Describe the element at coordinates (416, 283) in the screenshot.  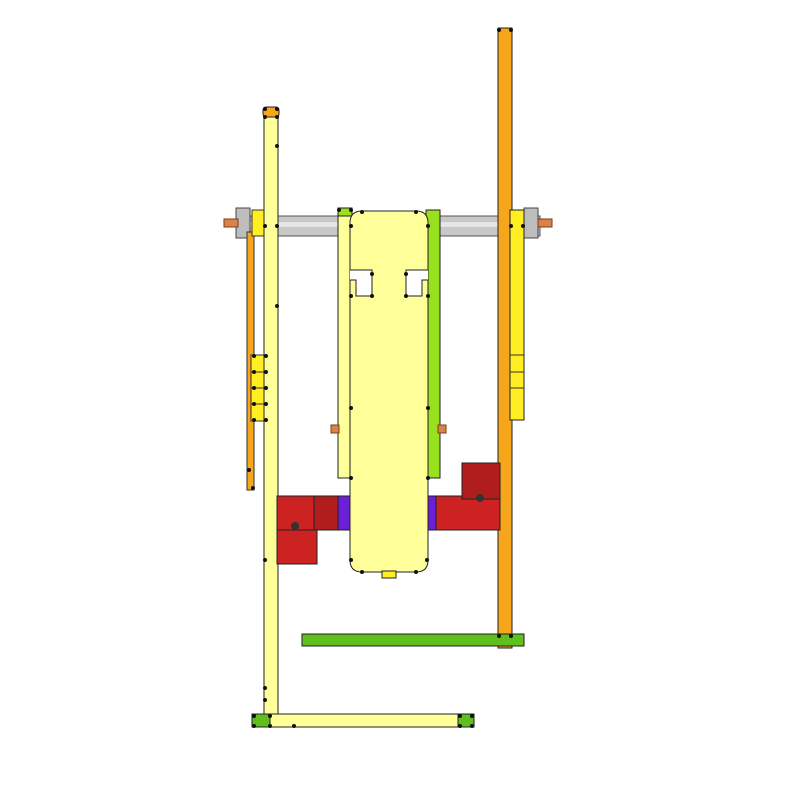
I see `housing-slot-right` at that location.